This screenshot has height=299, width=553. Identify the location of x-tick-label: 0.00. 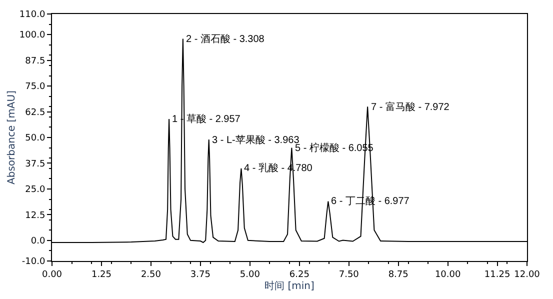
(52, 275).